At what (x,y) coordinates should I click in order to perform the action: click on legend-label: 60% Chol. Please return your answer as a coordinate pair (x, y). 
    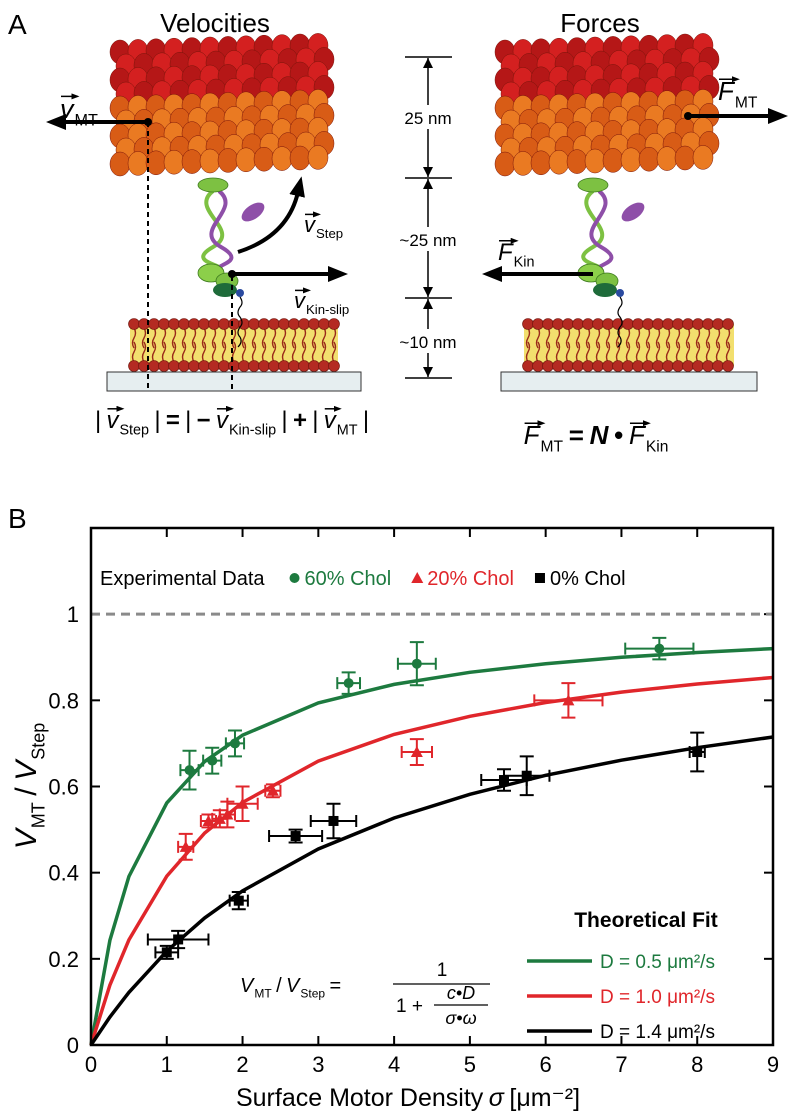
    Looking at the image, I should click on (348, 579).